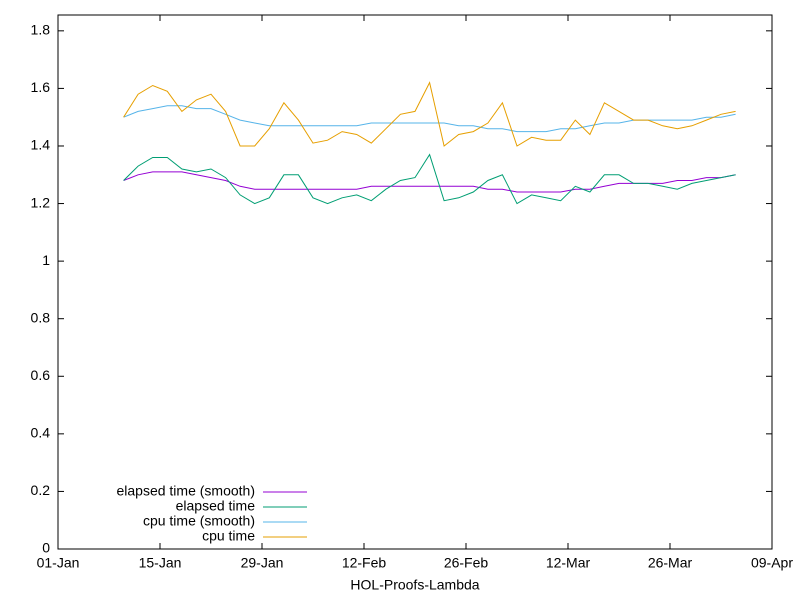  Describe the element at coordinates (41, 490) in the screenshot. I see `y-tick-label: 0.2` at that location.